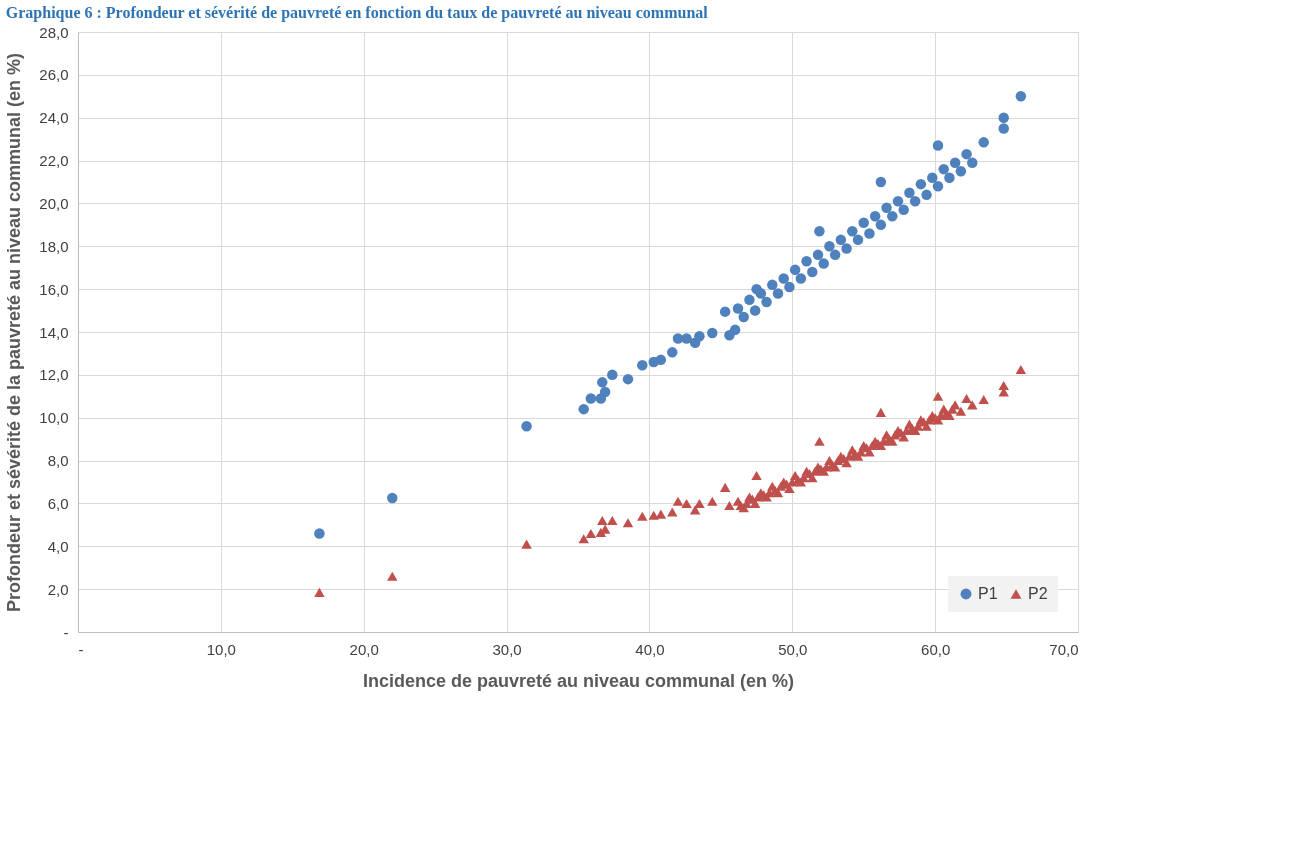 The width and height of the screenshot is (1293, 844). What do you see at coordinates (54, 246) in the screenshot?
I see `y-tick-label: 18,0` at bounding box center [54, 246].